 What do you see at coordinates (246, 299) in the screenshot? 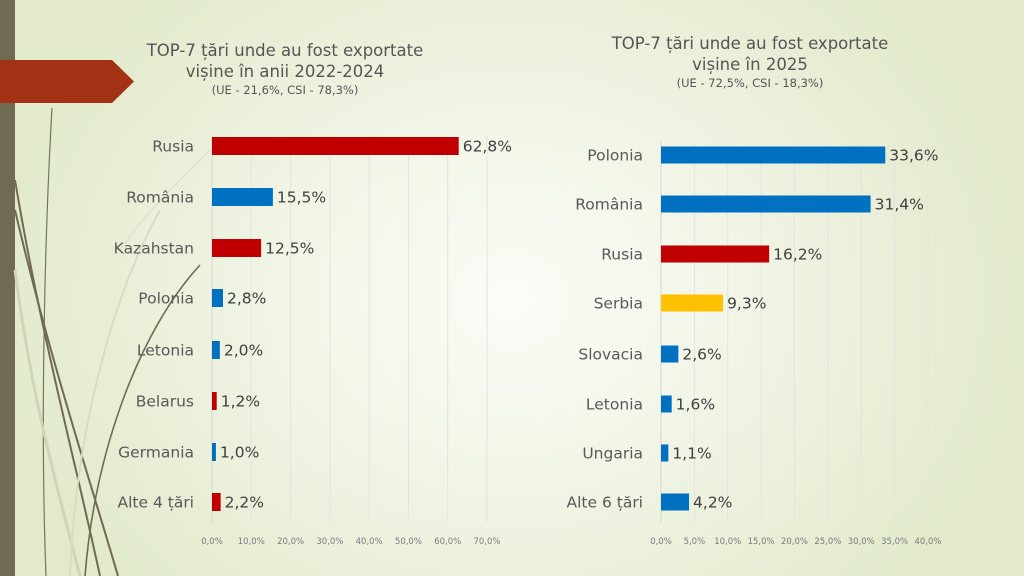
I see `chart1-data-label: 2,8%` at bounding box center [246, 299].